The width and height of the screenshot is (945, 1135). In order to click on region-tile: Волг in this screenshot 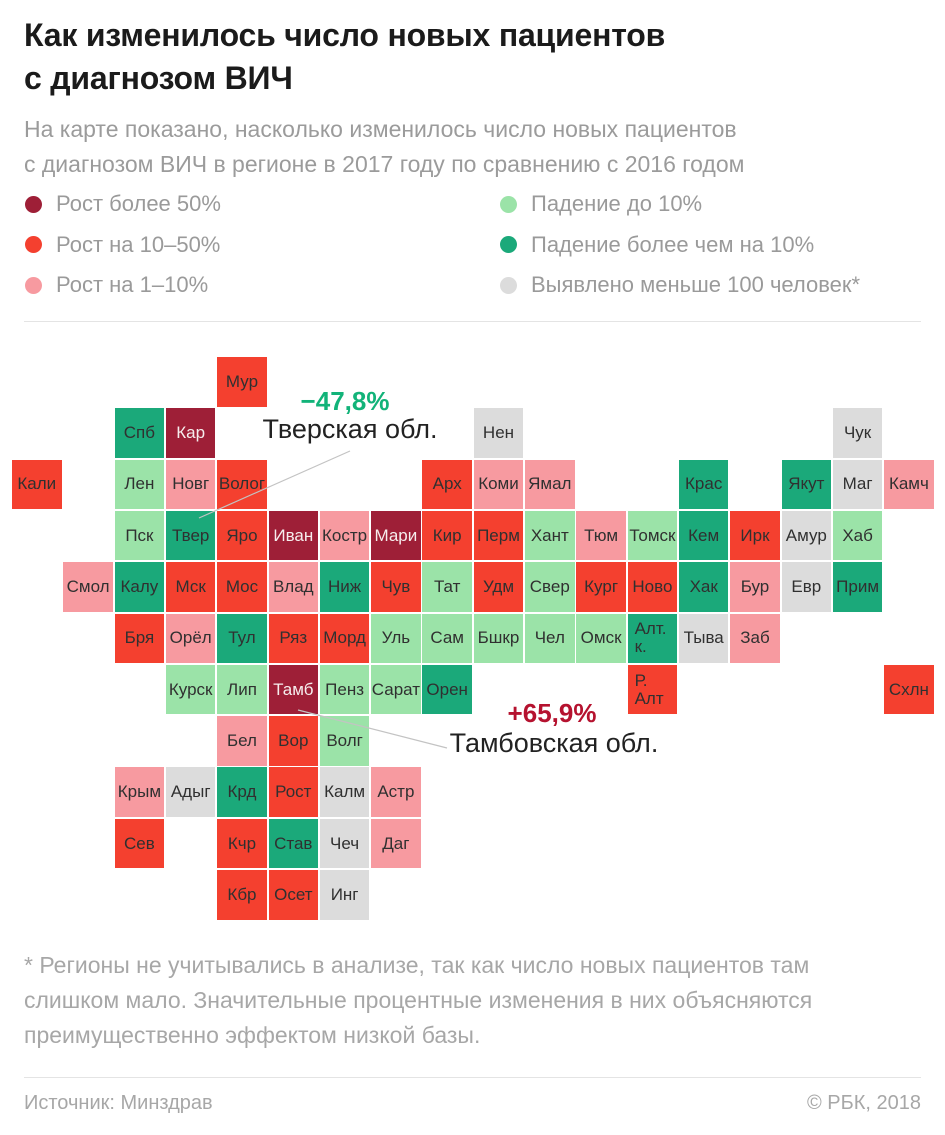, I will do `click(344, 741)`.